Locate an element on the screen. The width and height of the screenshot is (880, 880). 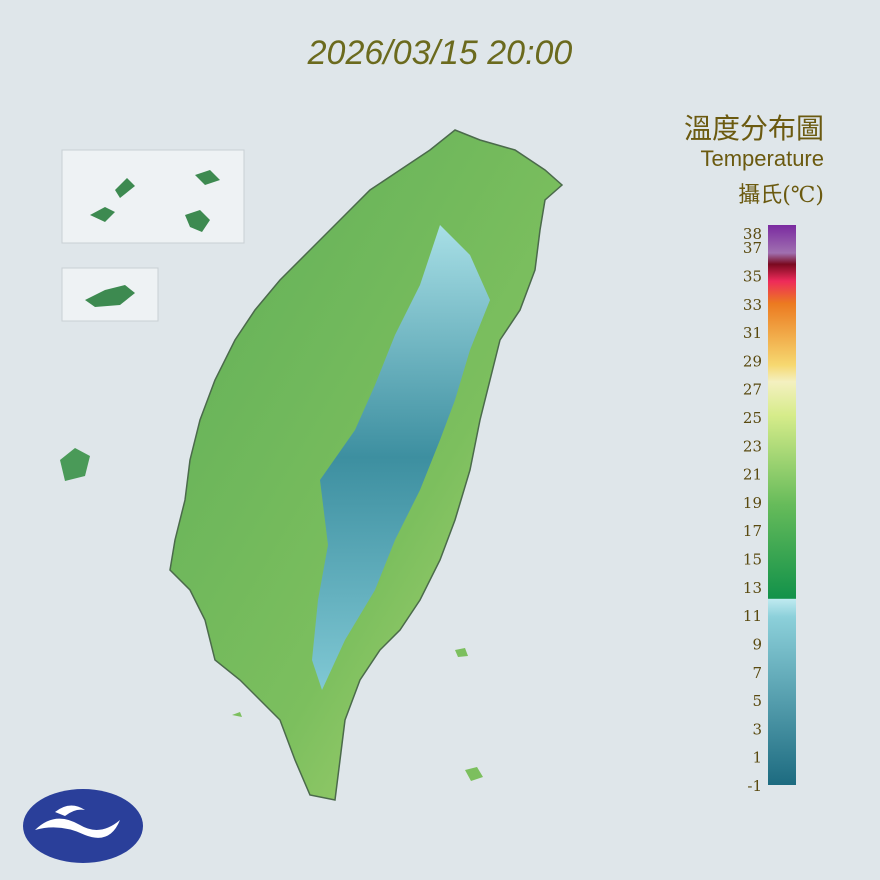
color-bar is located at coordinates (782, 505).